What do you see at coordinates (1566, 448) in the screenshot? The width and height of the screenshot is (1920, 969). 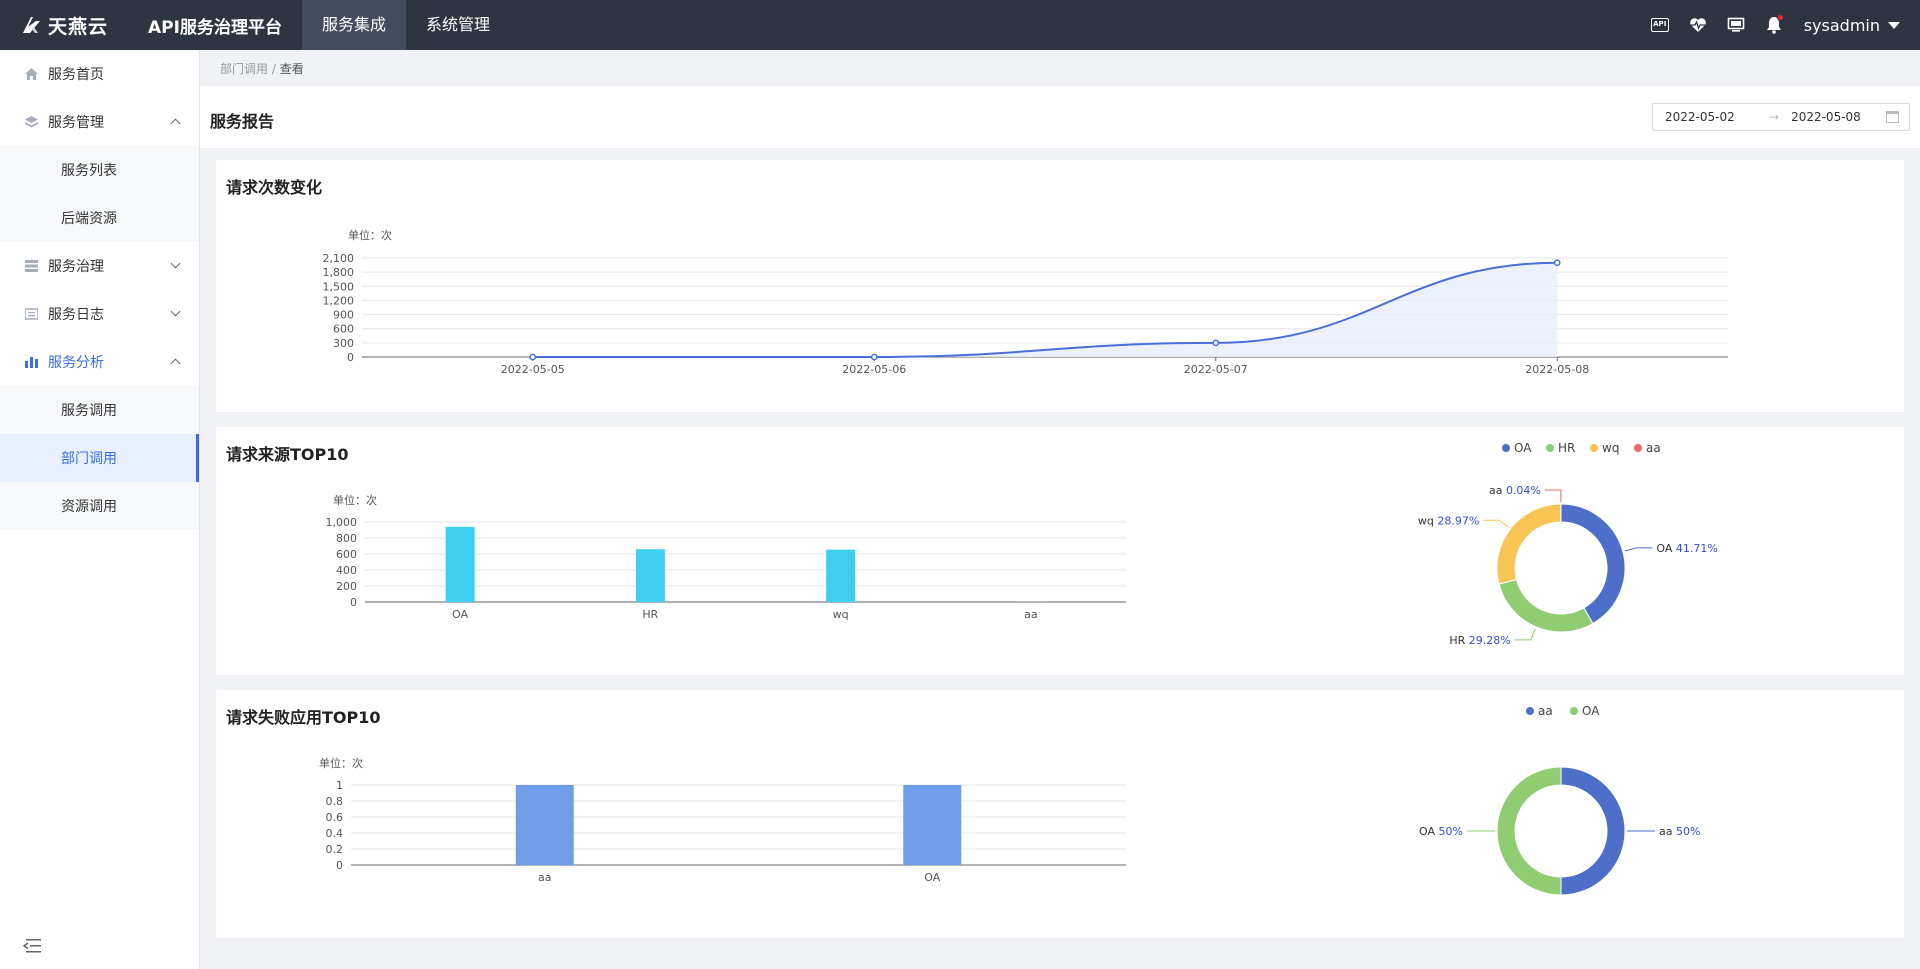 I see `legend-label: HR` at bounding box center [1566, 448].